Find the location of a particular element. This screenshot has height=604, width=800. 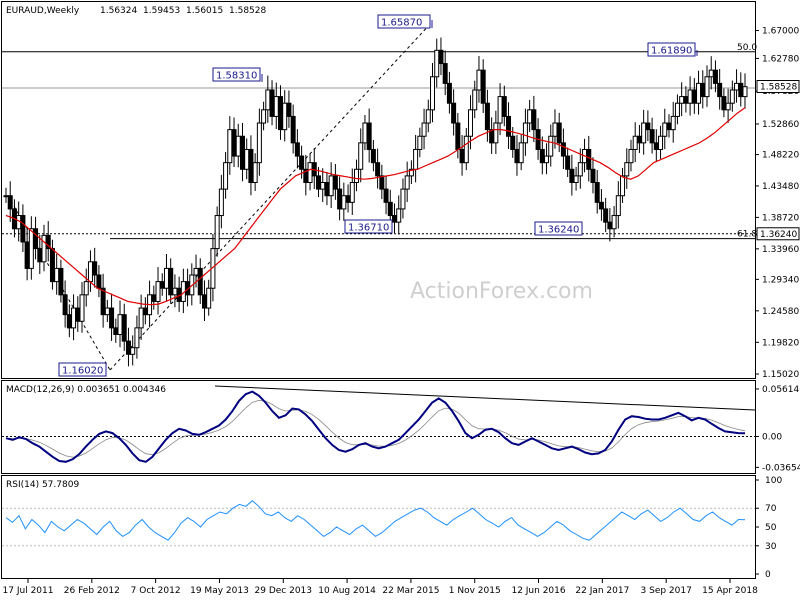

macd-signal-line is located at coordinates (375, 428).